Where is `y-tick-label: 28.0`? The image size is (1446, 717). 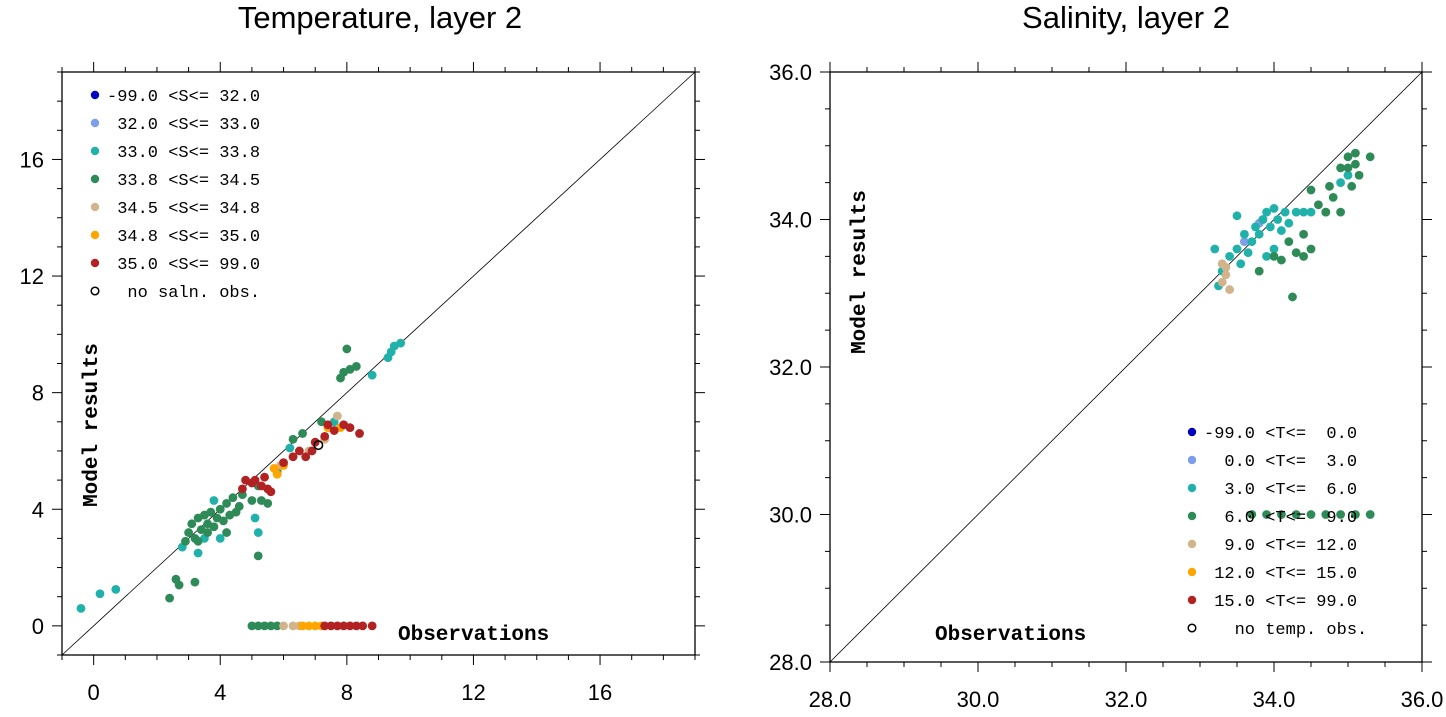 y-tick-label: 28.0 is located at coordinates (790, 662).